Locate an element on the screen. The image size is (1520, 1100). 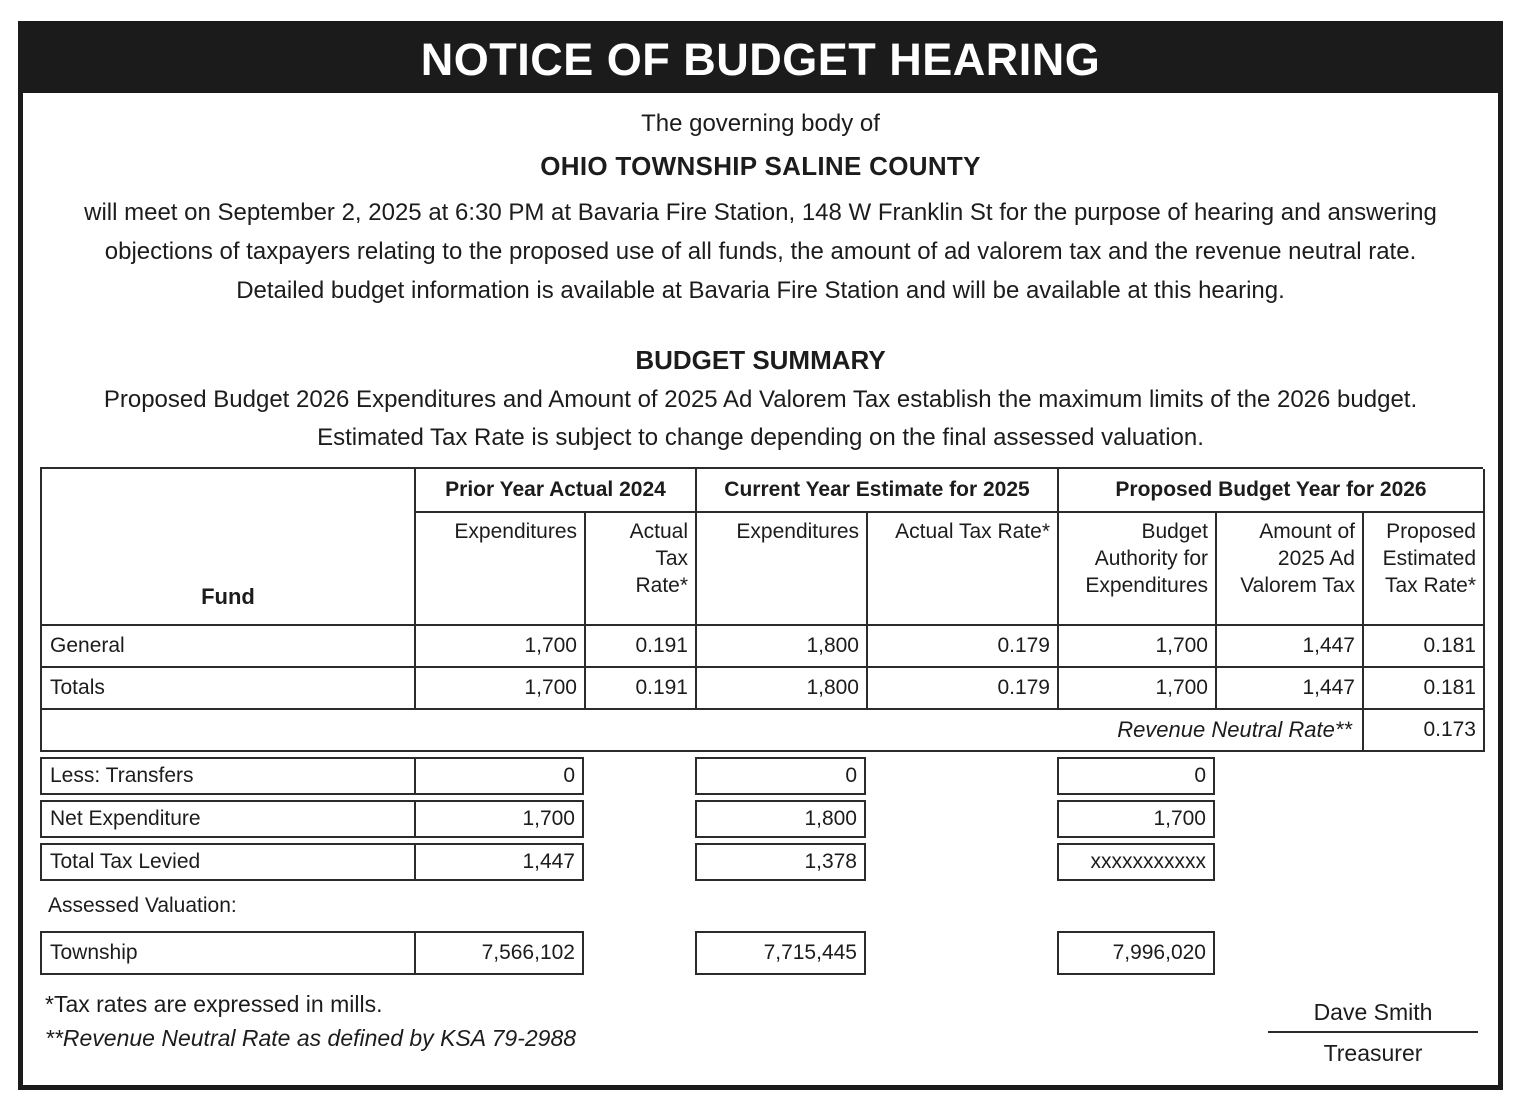
detail-row-label: Less: Transfers is located at coordinates (227, 776).